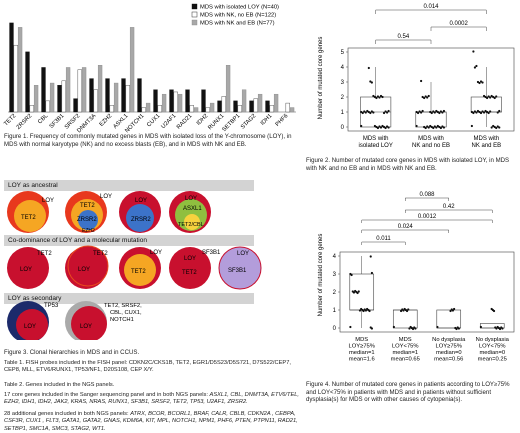 The height and width of the screenshot is (433, 520). I want to click on codom-2: LOY TET2, so click(87, 267).